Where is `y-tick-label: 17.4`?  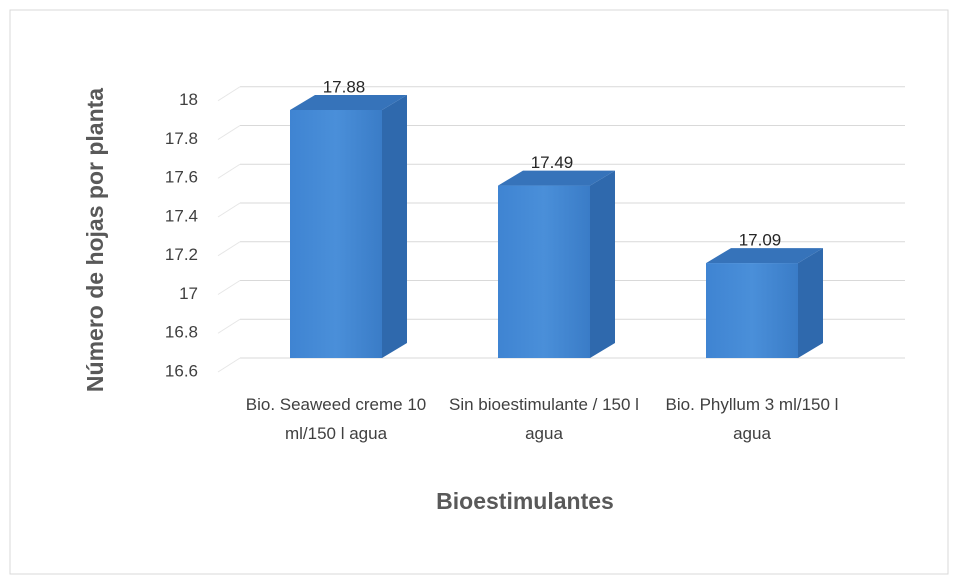
y-tick-label: 17.4 is located at coordinates (181, 215).